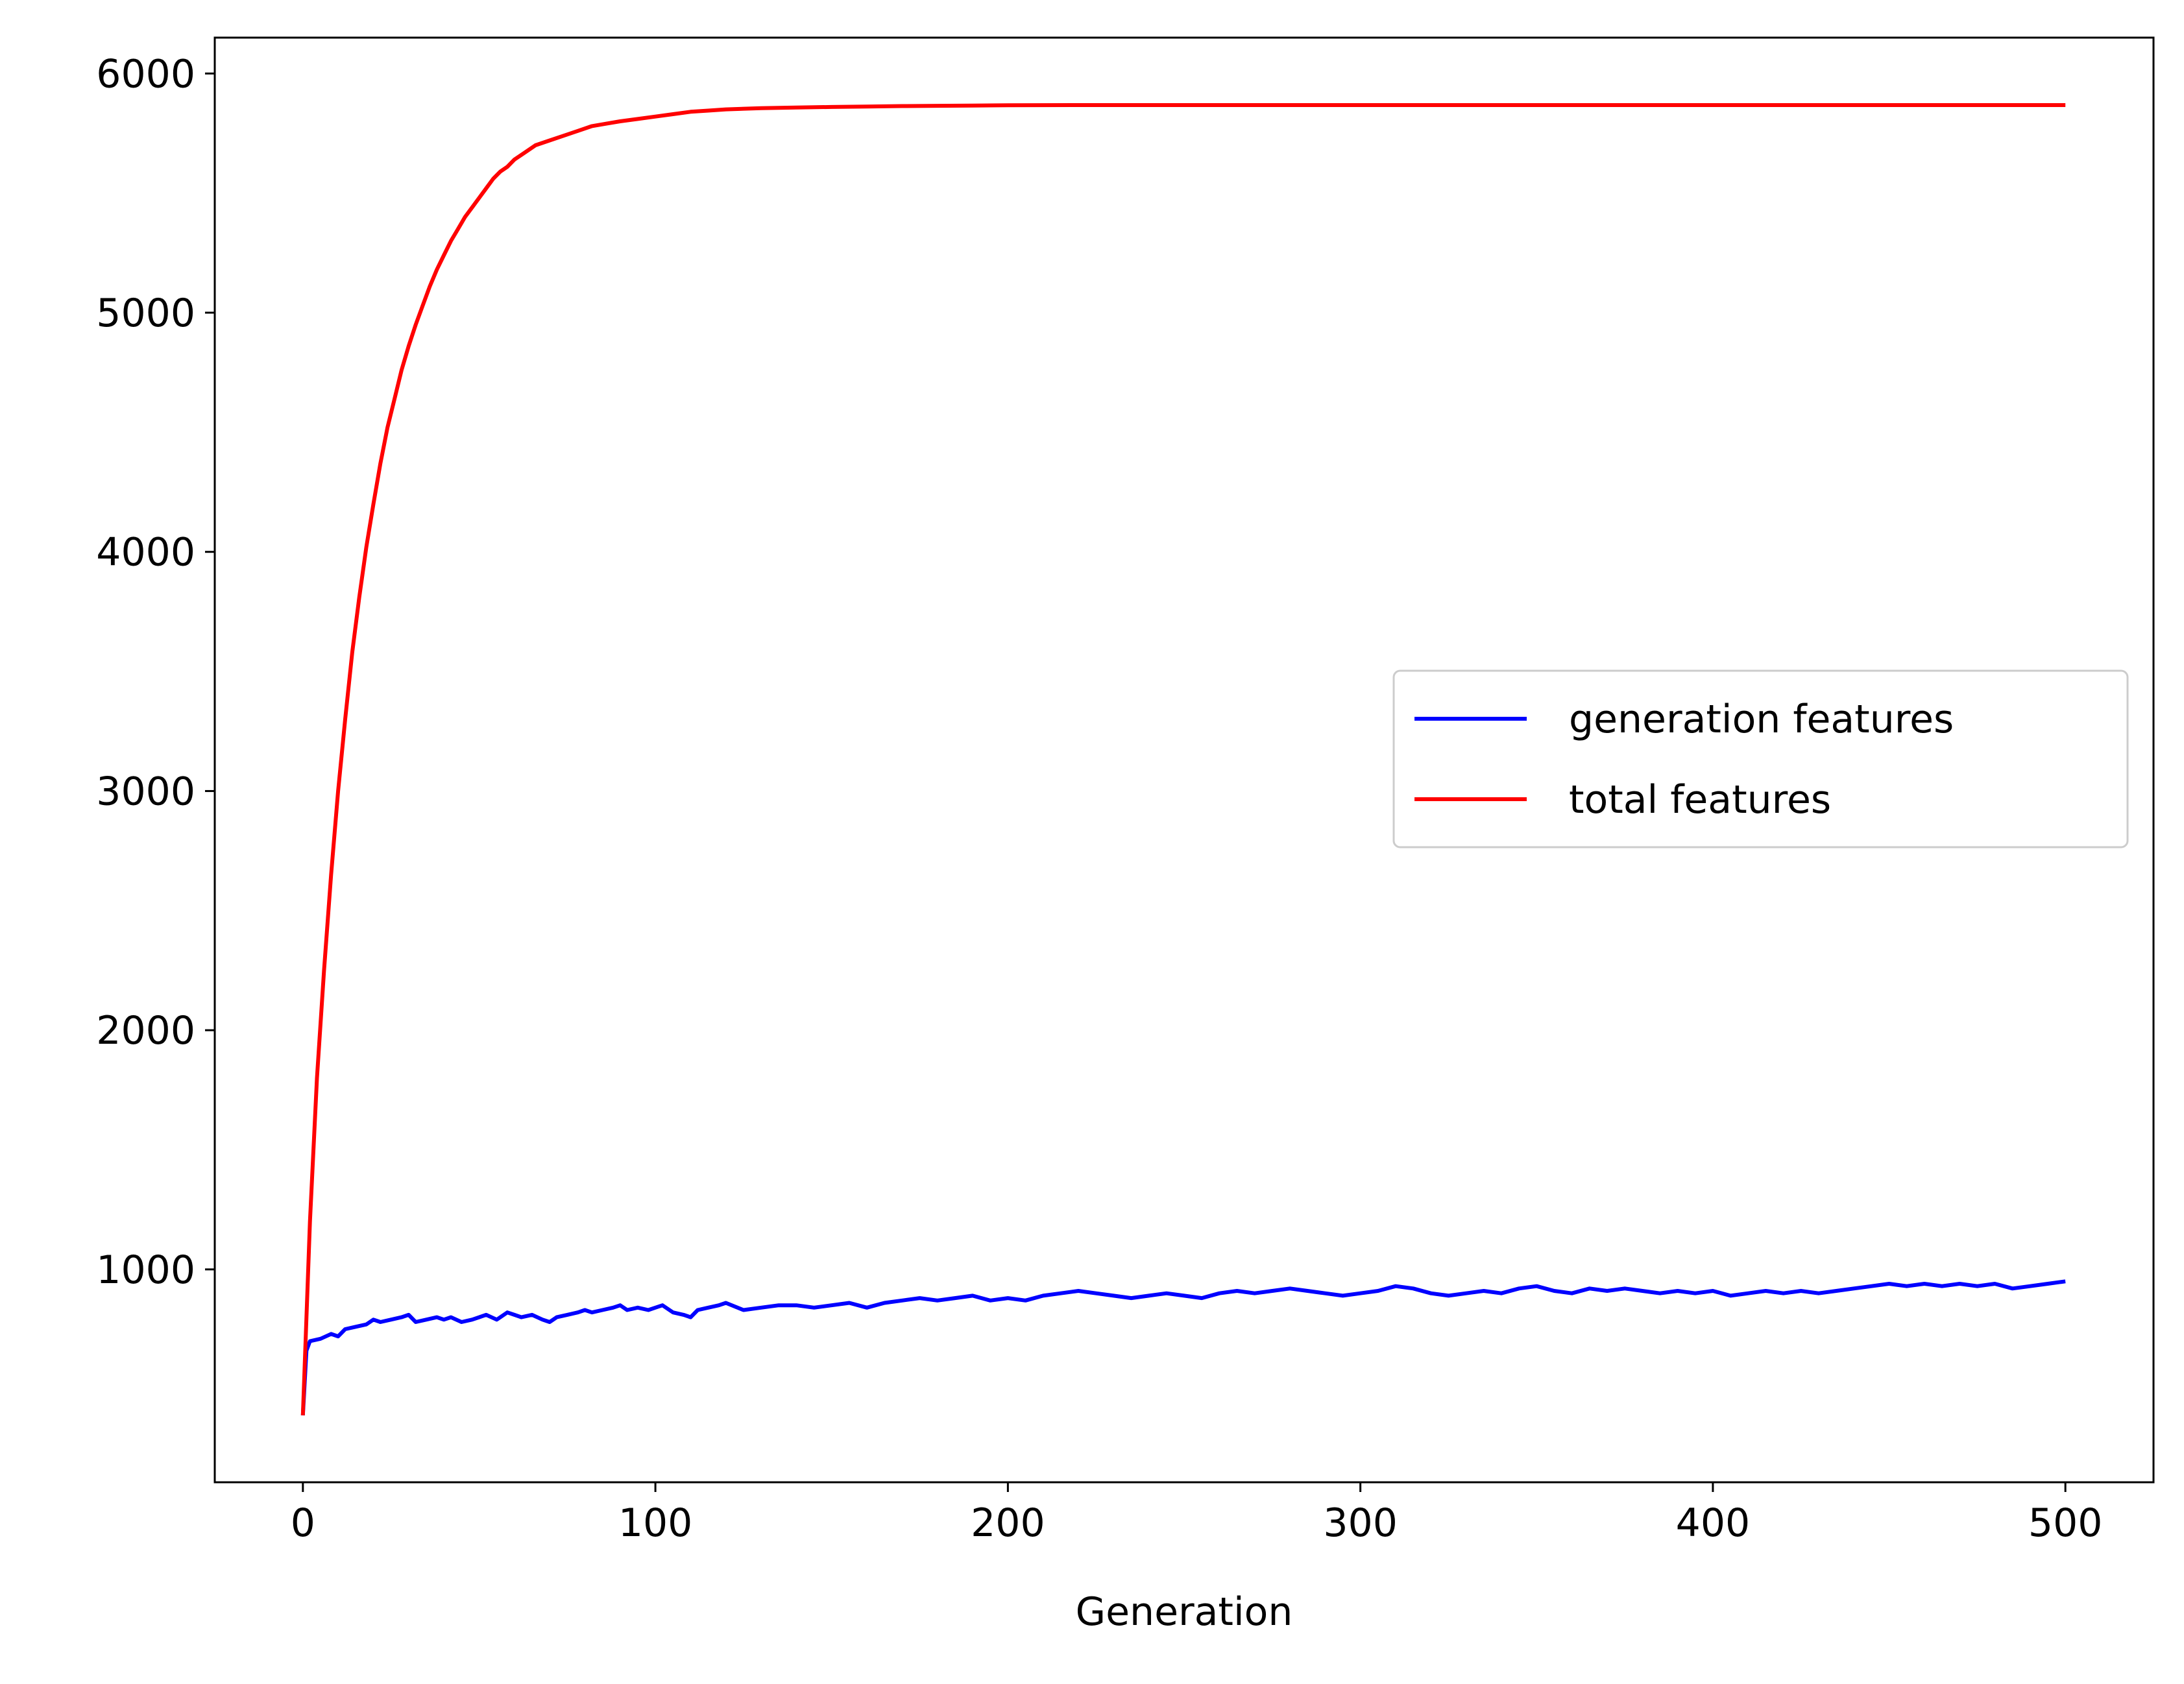 The height and width of the screenshot is (1684, 2184). I want to click on legend-label-generation-features: generation features, so click(1761, 719).